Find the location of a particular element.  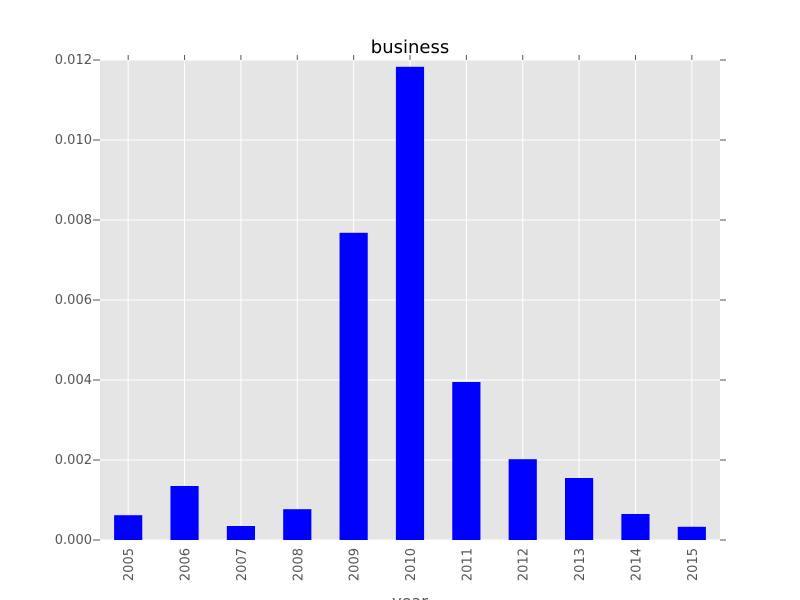

y-tick-label: 0.010 is located at coordinates (73, 140).